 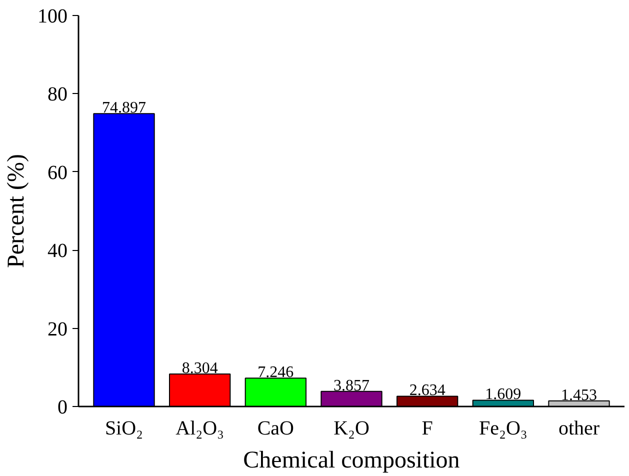 I want to click on y-tick-label: 20, so click(x=58, y=329).